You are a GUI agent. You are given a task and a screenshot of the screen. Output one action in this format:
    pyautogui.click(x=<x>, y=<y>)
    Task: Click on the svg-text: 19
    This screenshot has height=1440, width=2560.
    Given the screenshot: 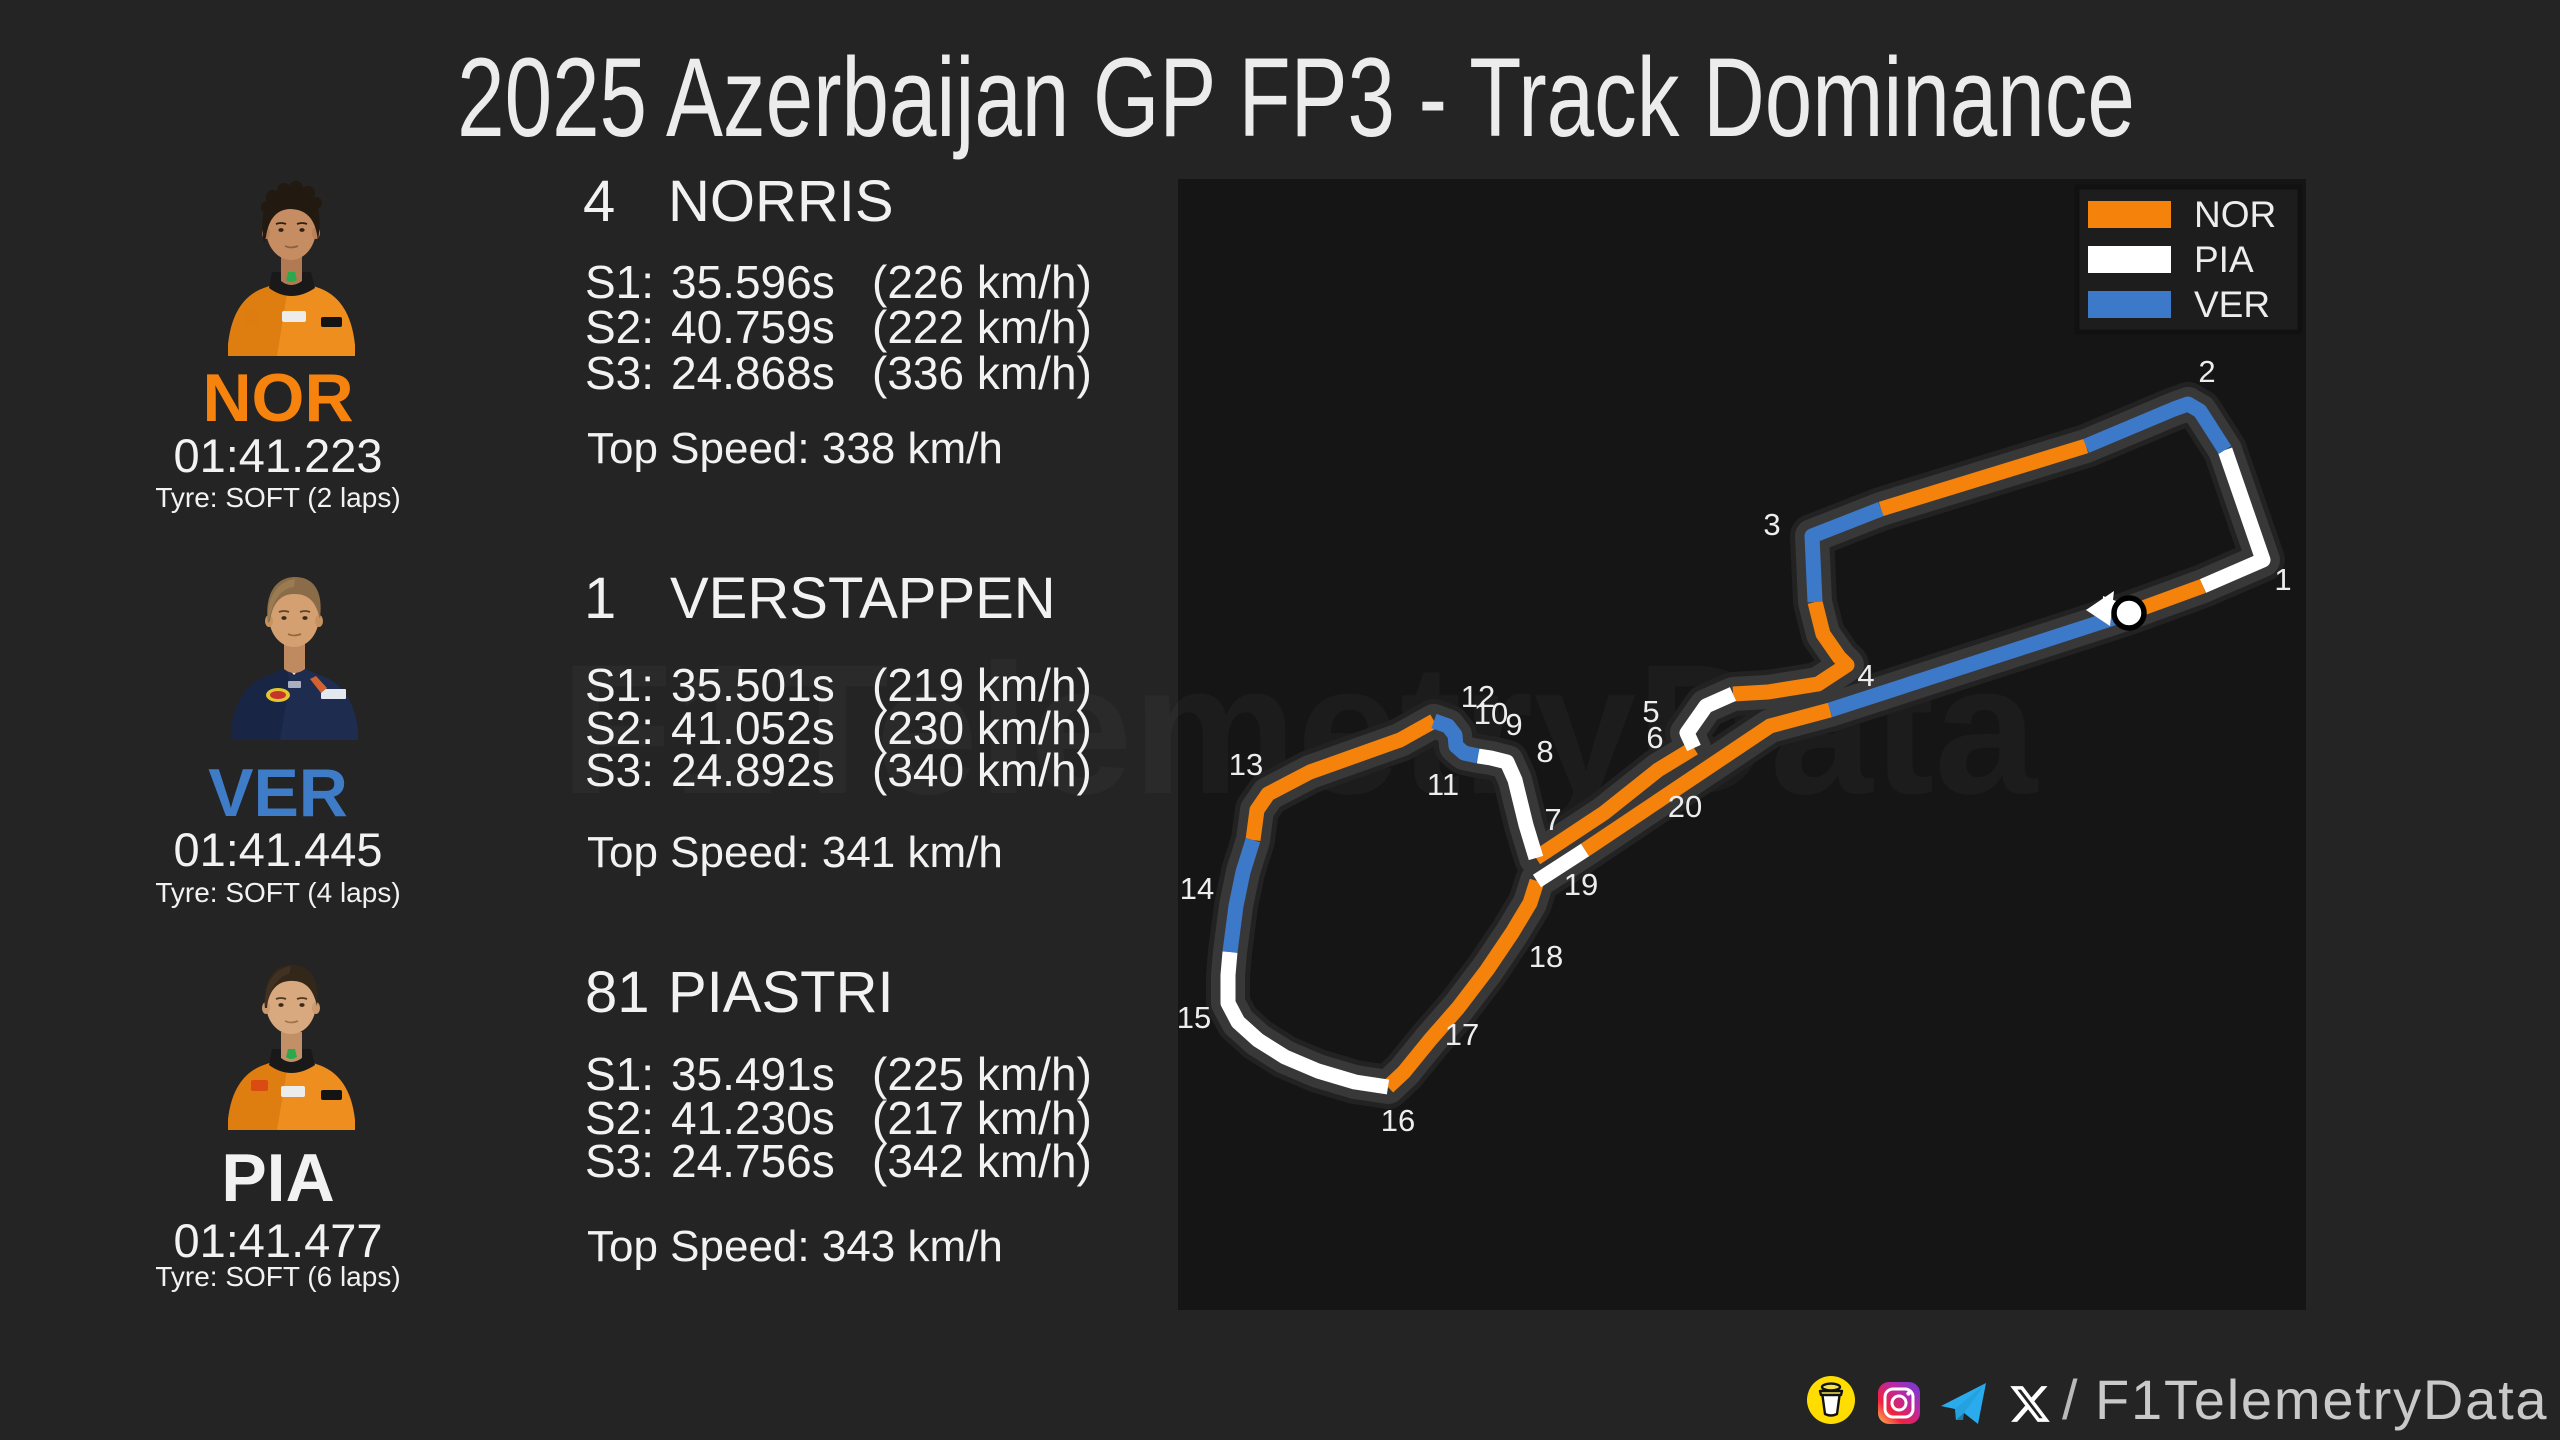 What is the action you would take?
    pyautogui.click(x=1581, y=884)
    